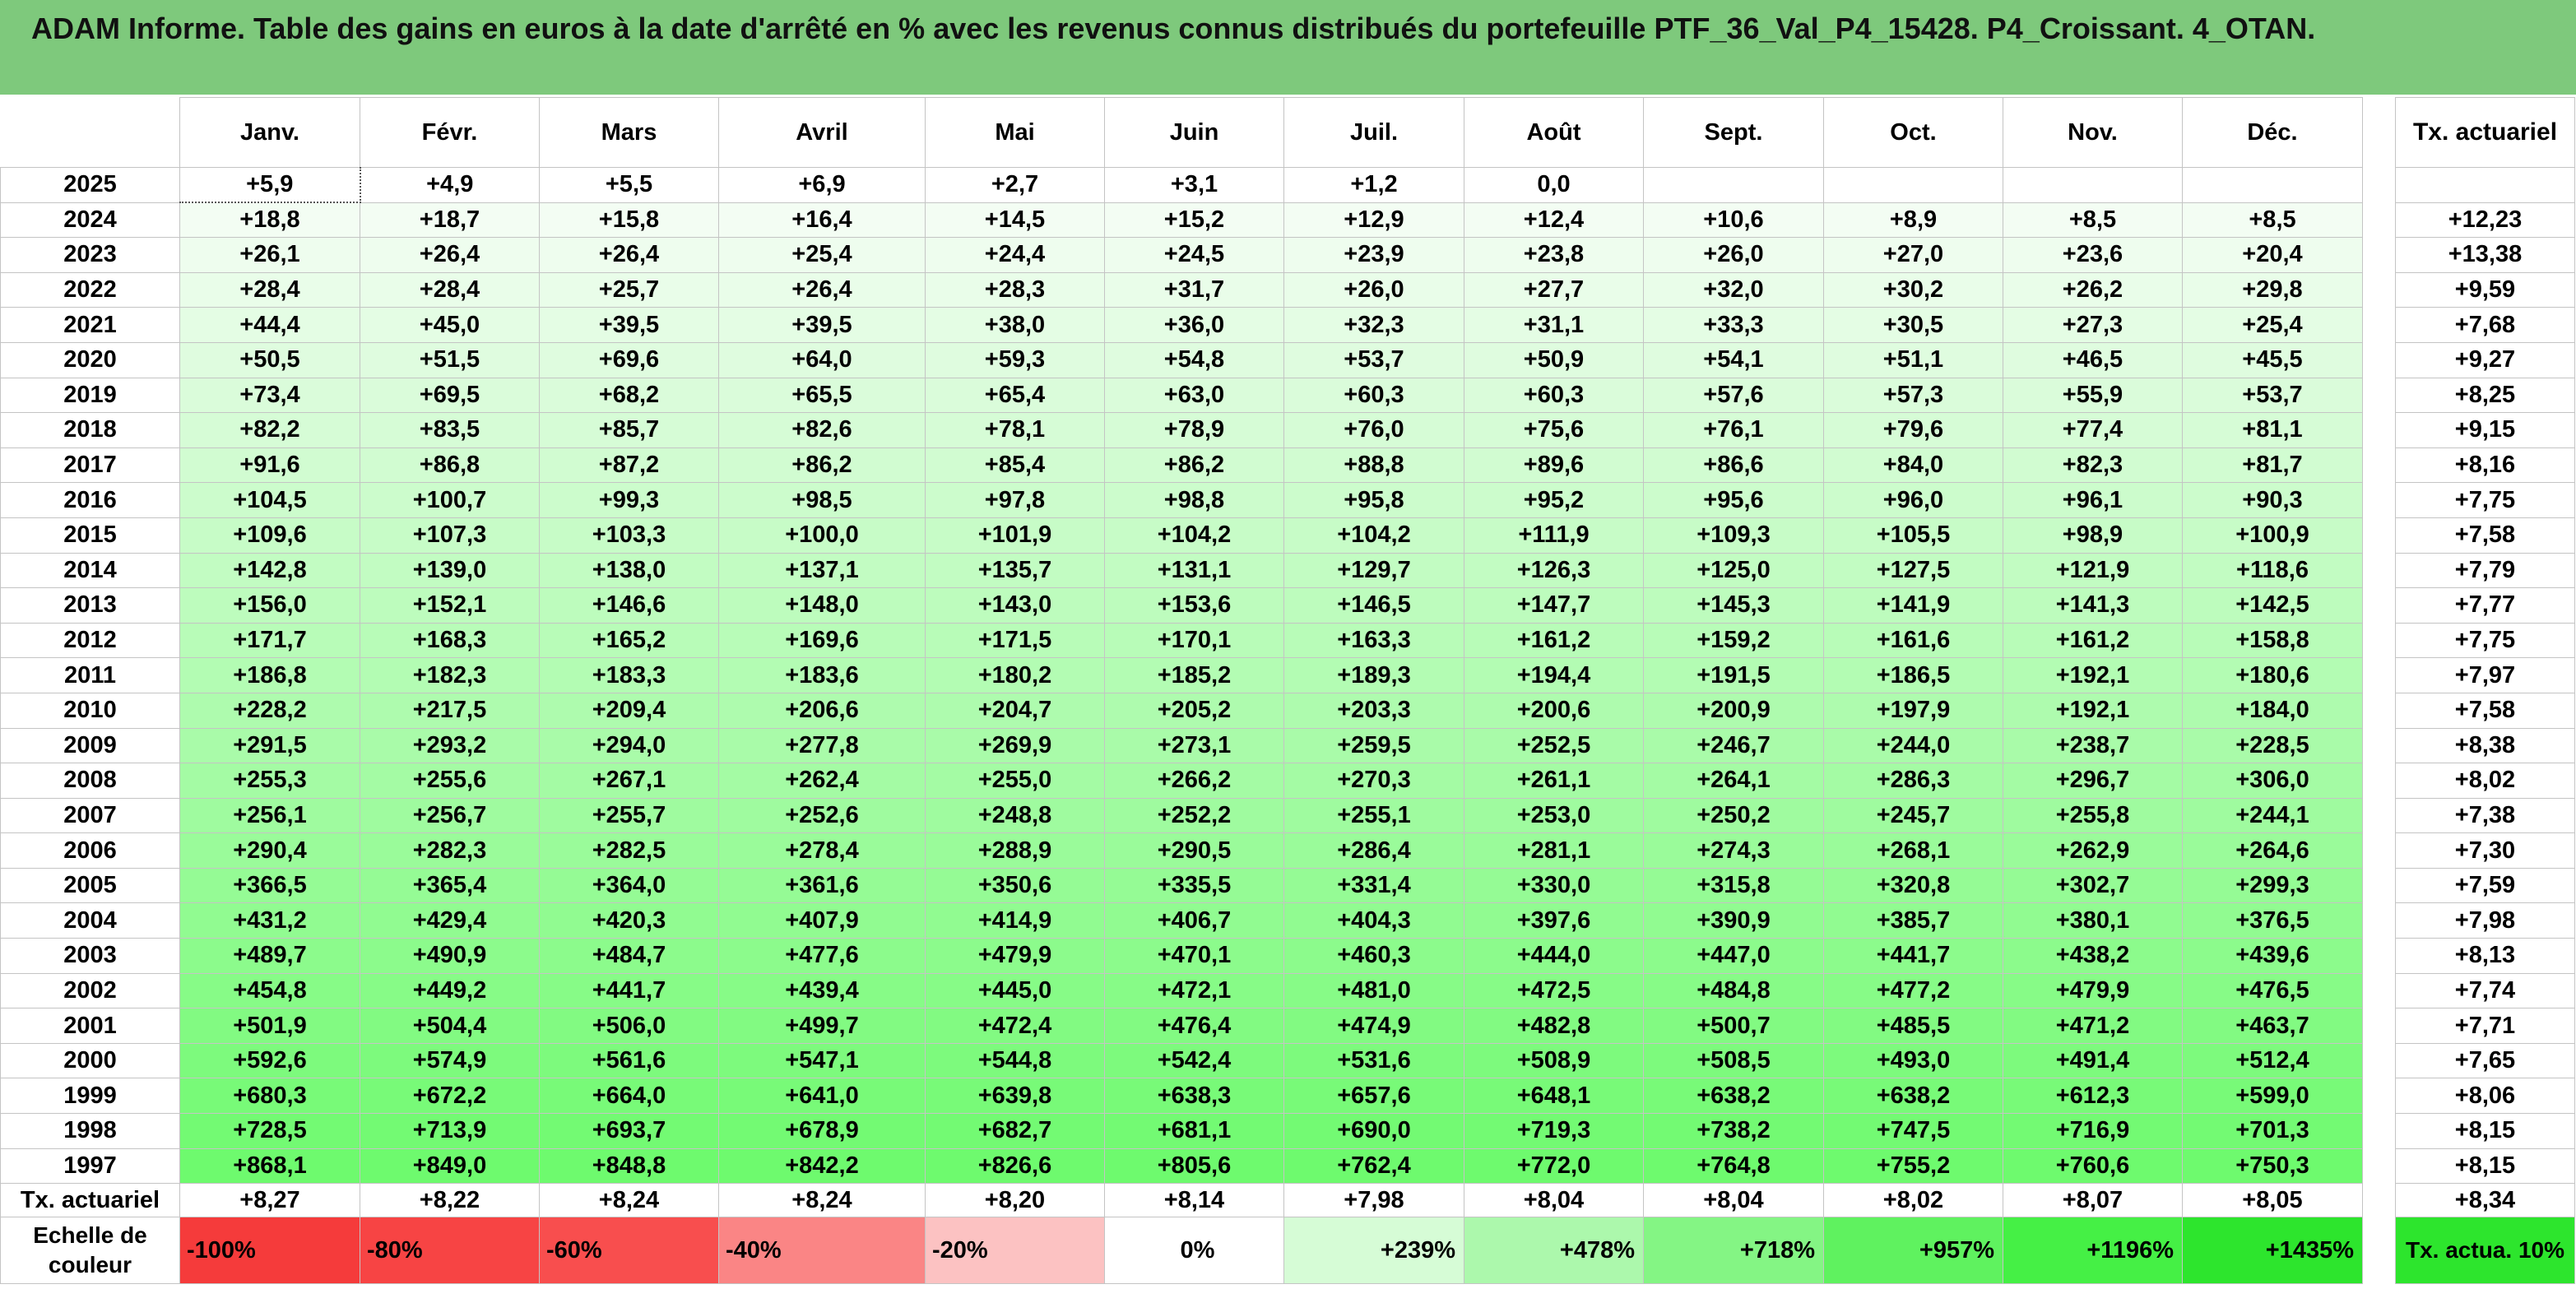  Describe the element at coordinates (629, 640) in the screenshot. I see `gain-cell: +165,2` at that location.